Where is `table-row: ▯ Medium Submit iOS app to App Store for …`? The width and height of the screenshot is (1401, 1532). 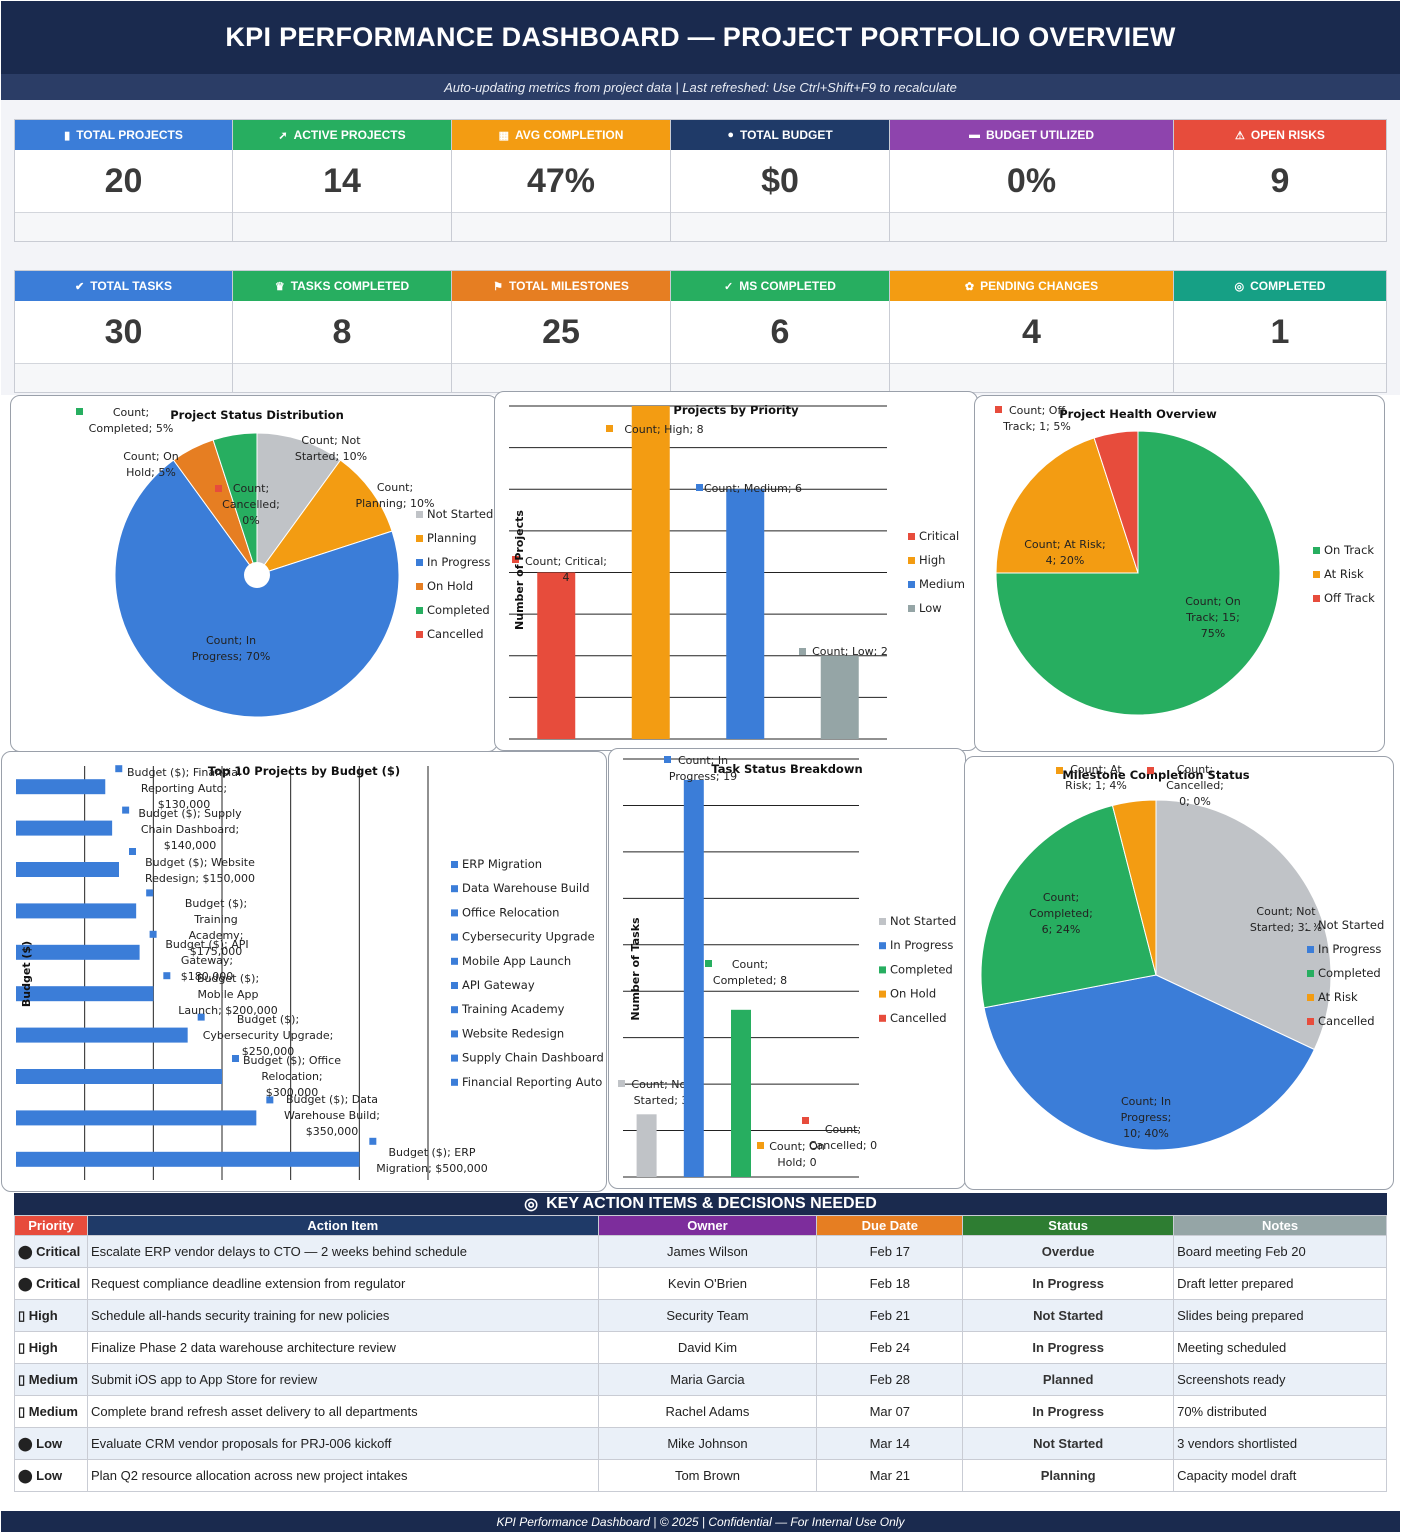 table-row: ▯ Medium Submit iOS app to App Store for … is located at coordinates (700, 1379).